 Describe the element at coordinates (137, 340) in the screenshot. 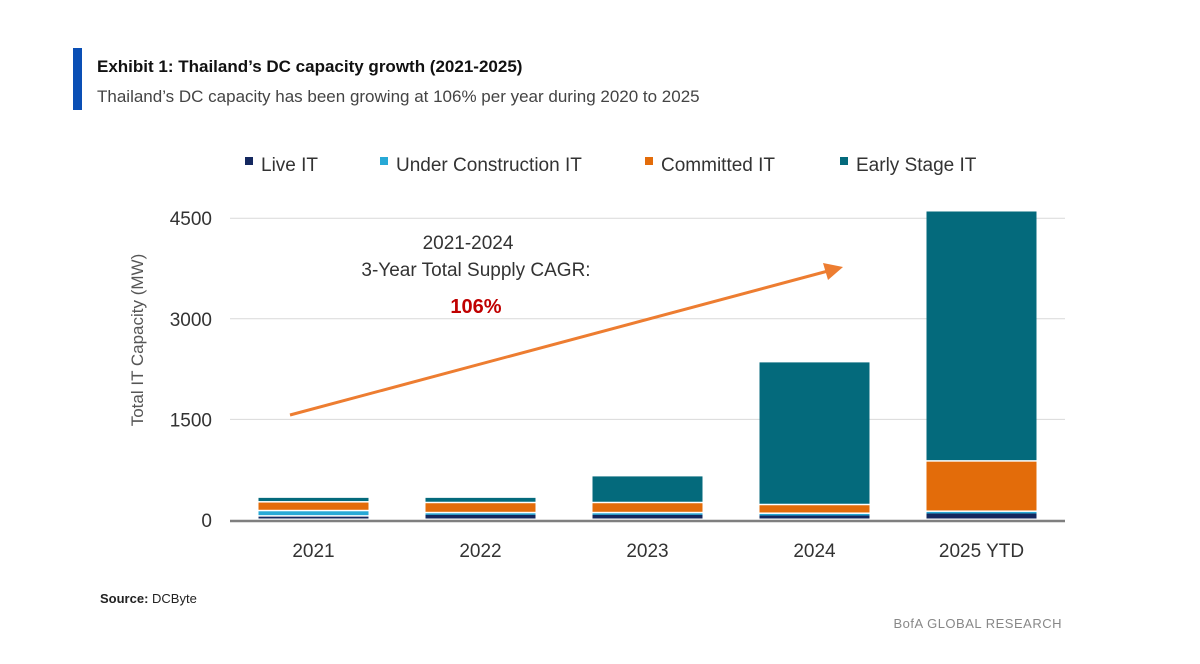

I see `y-axis-label: Total IT Capacity (MW)` at that location.